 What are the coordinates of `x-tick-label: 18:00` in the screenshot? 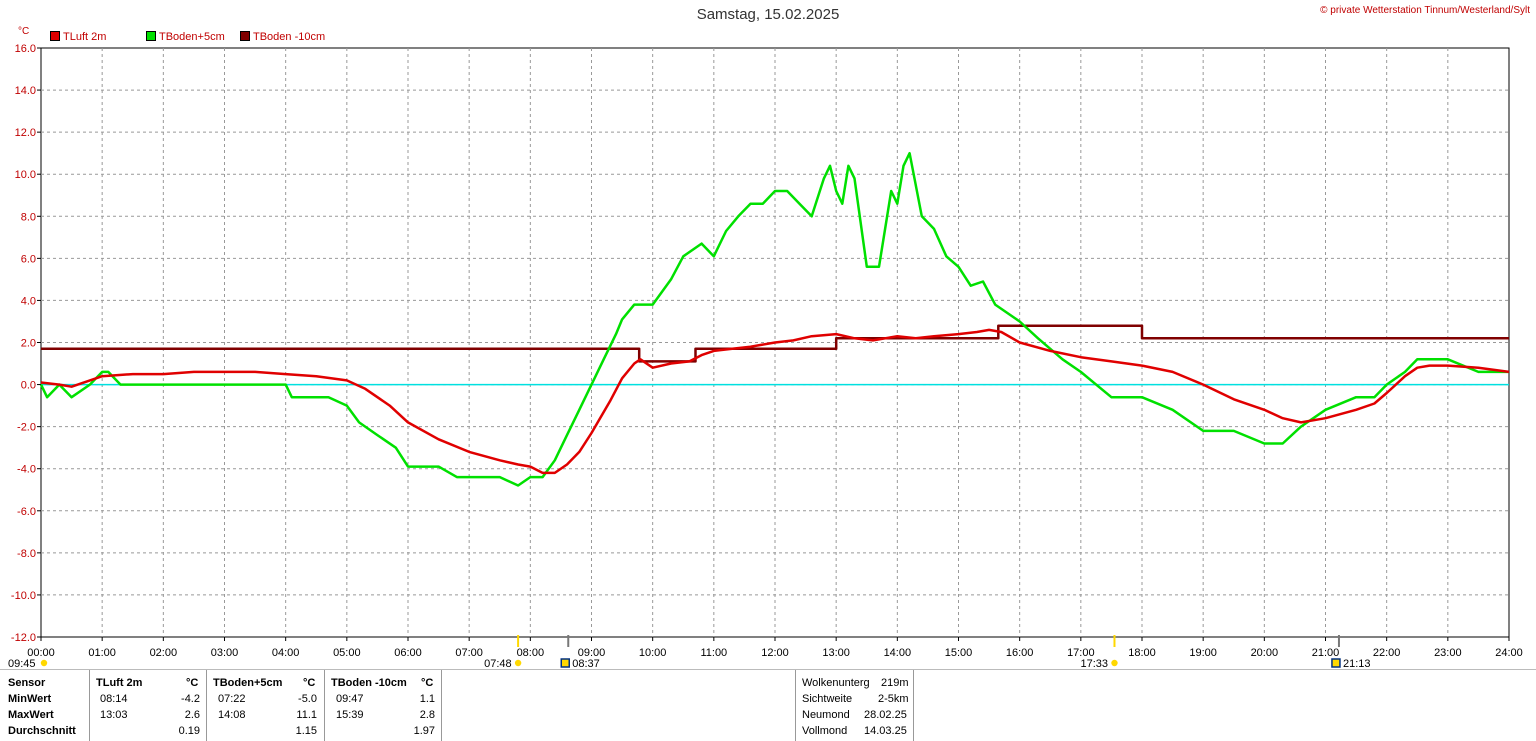 It's located at (1142, 653).